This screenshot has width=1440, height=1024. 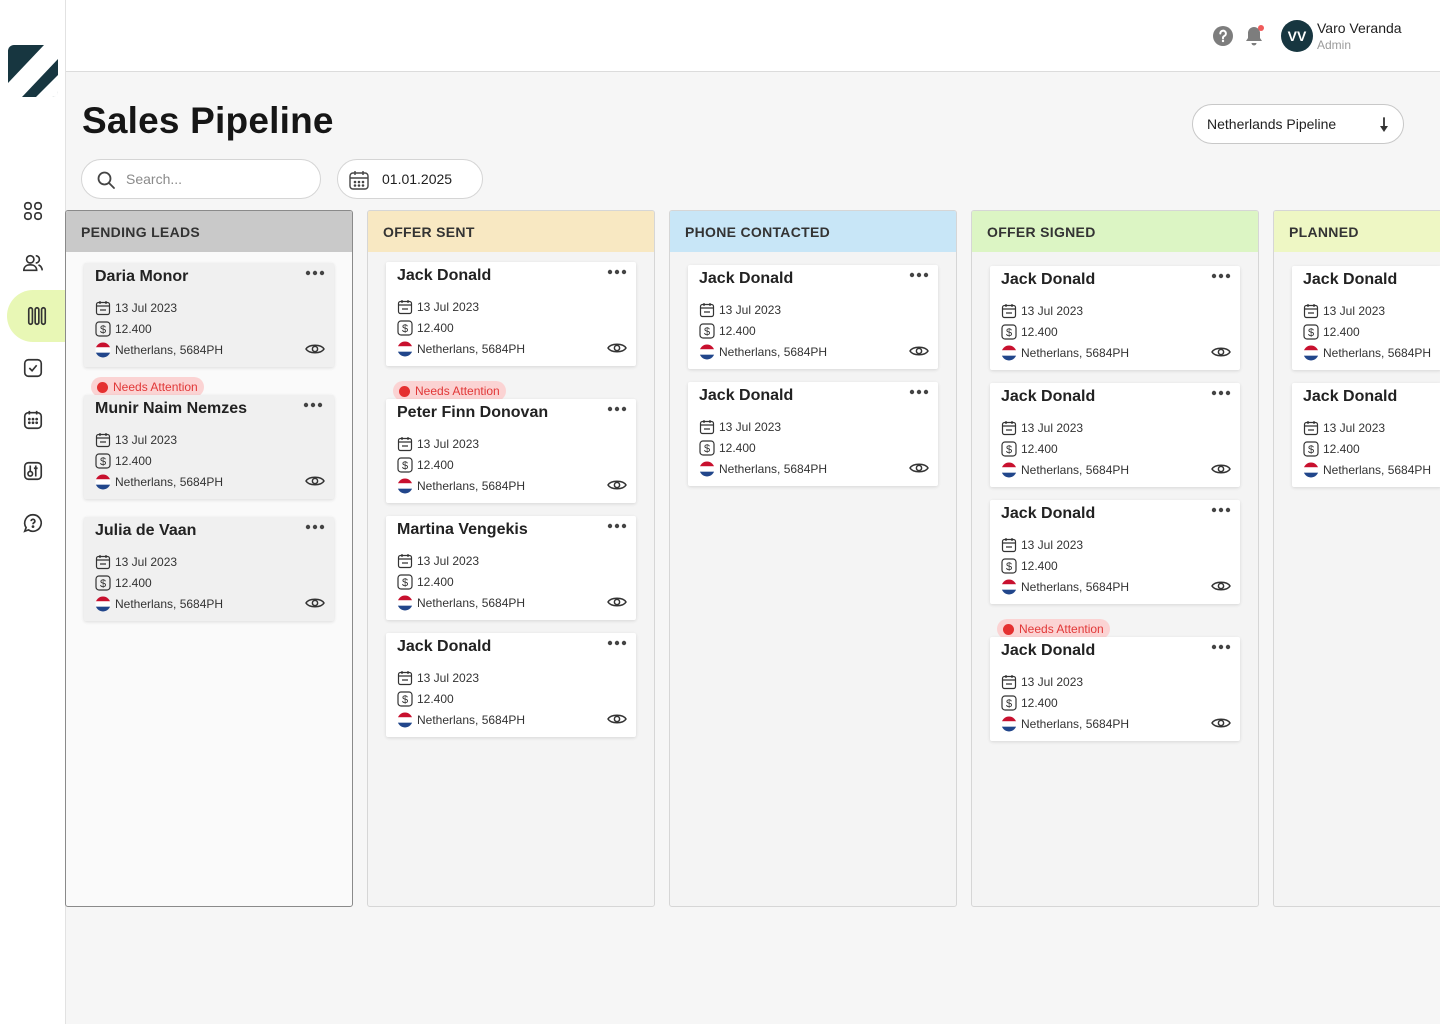 I want to click on nav-documents, so click(x=33, y=471).